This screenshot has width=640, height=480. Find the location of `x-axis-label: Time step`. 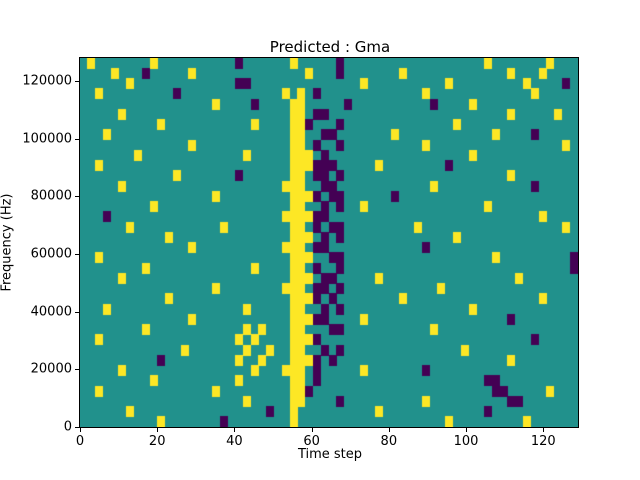

x-axis-label: Time step is located at coordinates (330, 454).